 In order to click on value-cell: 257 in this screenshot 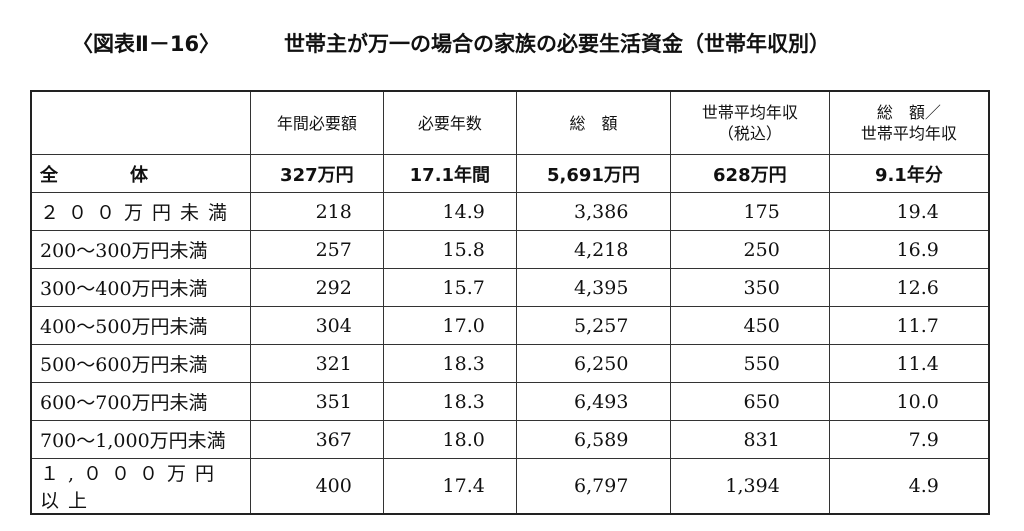, I will do `click(317, 249)`.